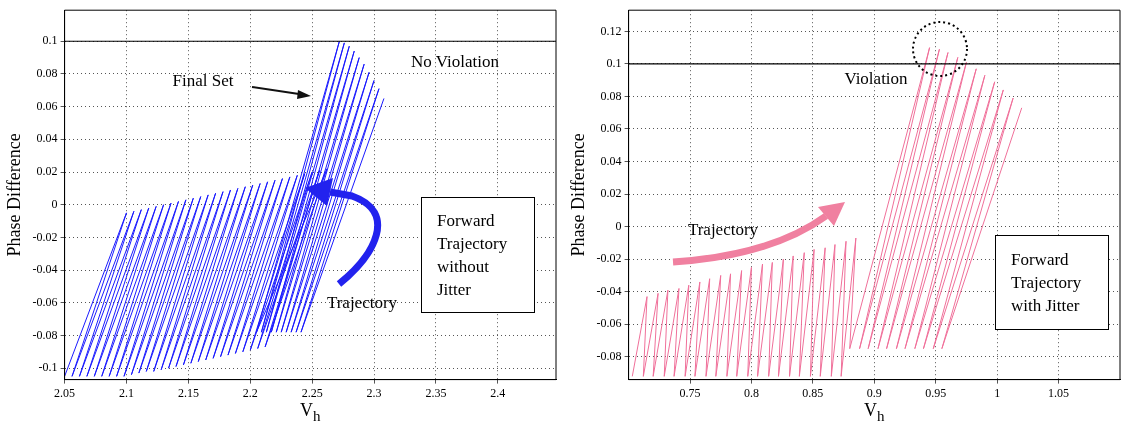 This screenshot has height=426, width=1128. What do you see at coordinates (498, 392) in the screenshot?
I see `x-tick-label: 2.4` at bounding box center [498, 392].